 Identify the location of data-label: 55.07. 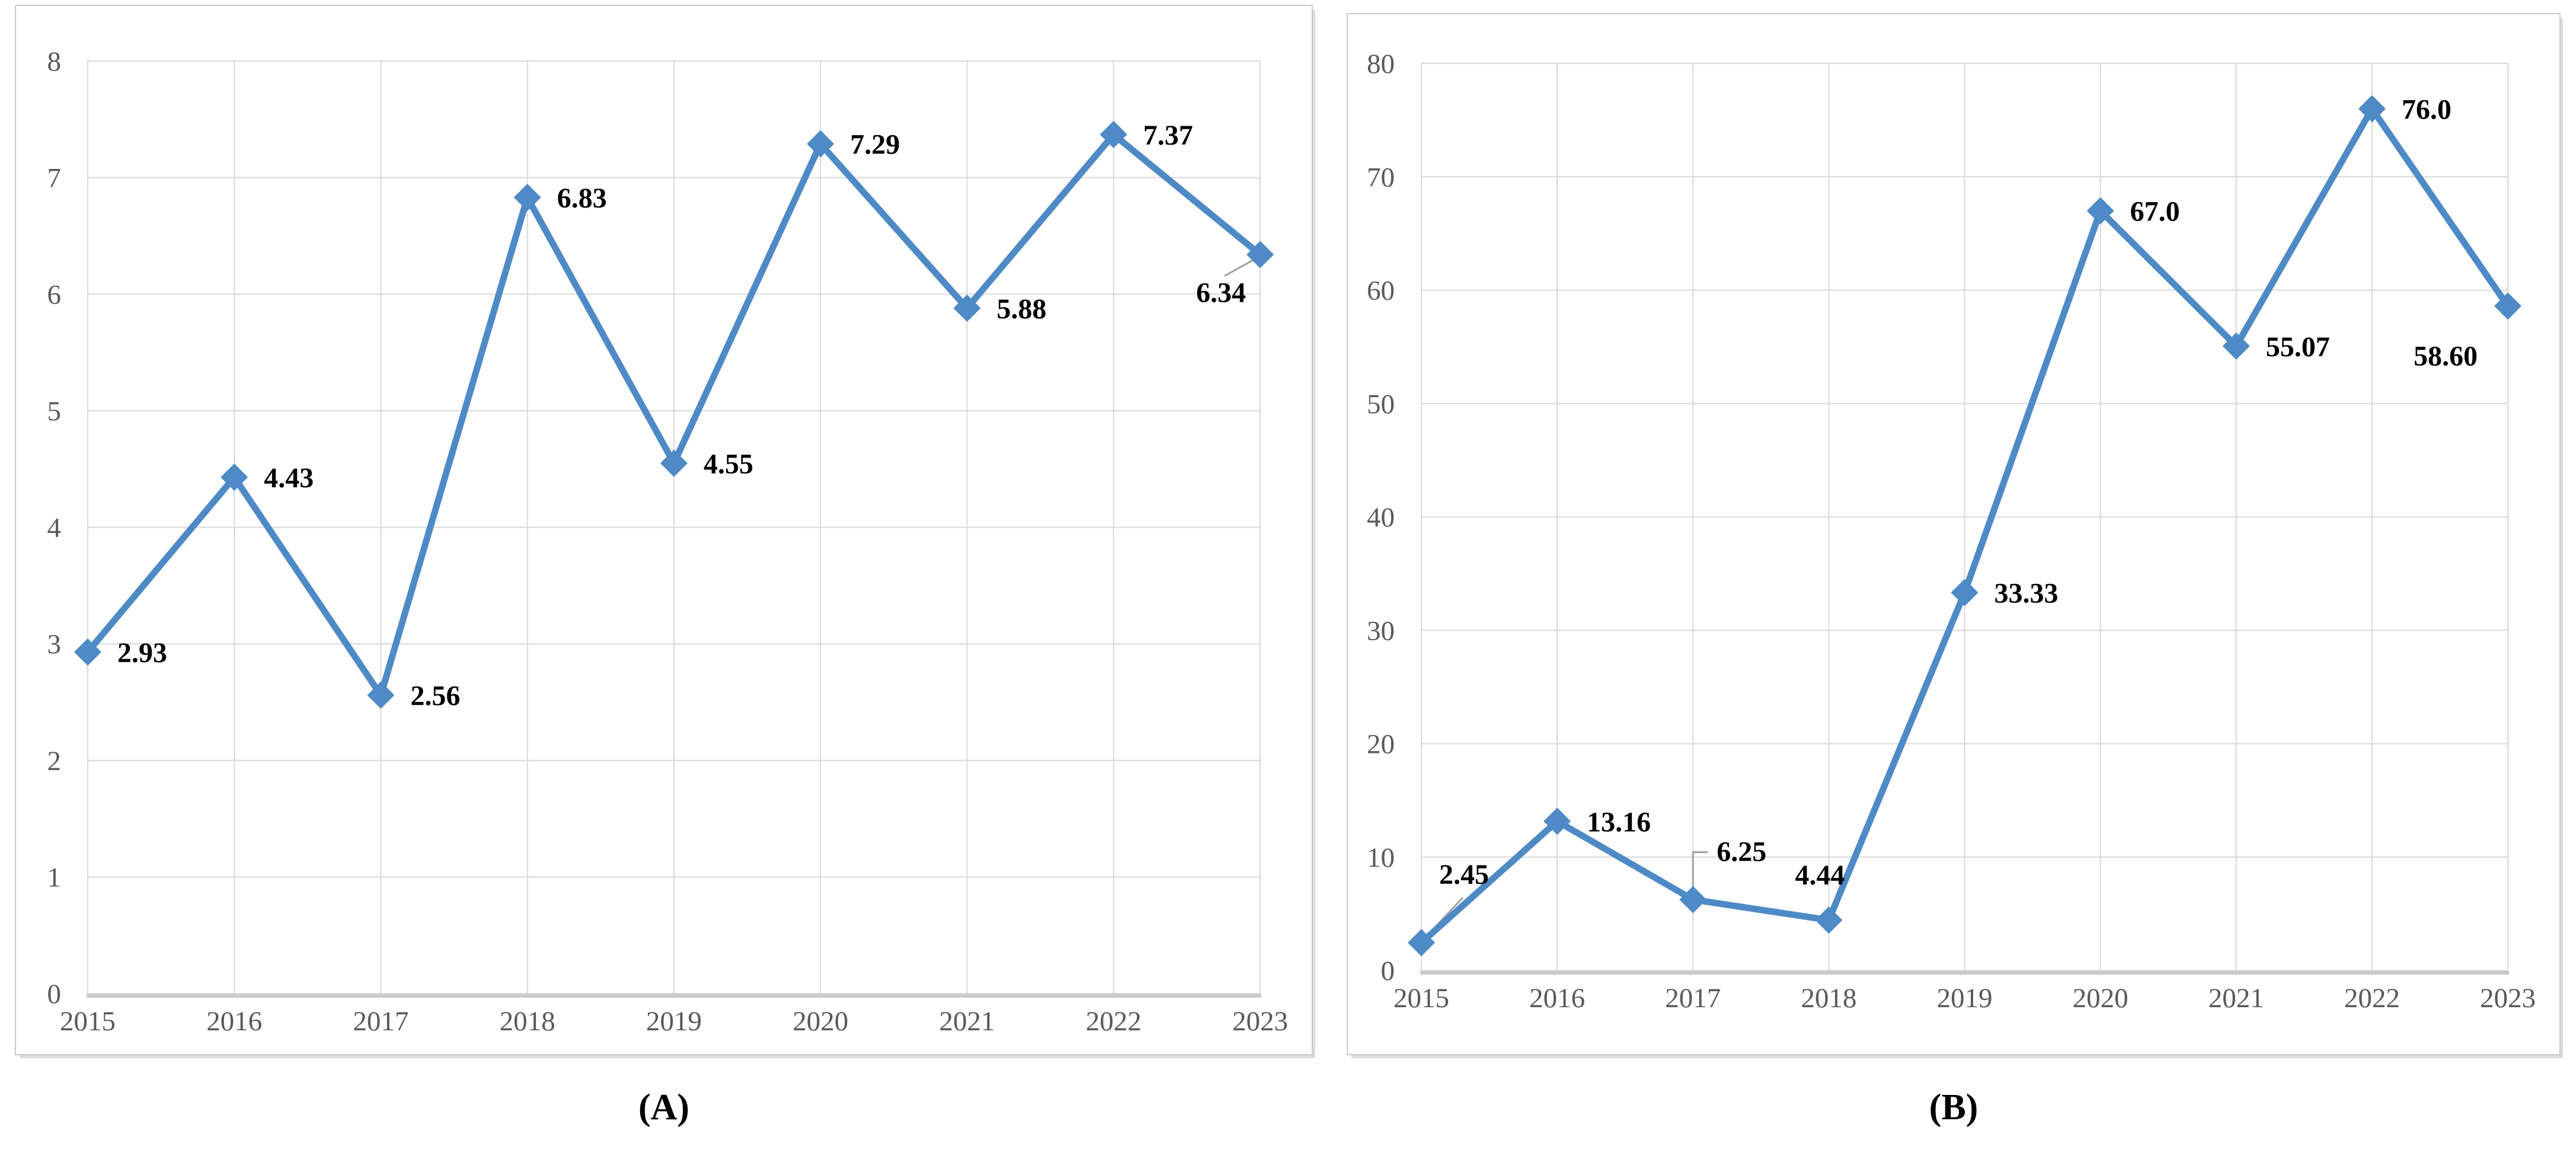
(2298, 347).